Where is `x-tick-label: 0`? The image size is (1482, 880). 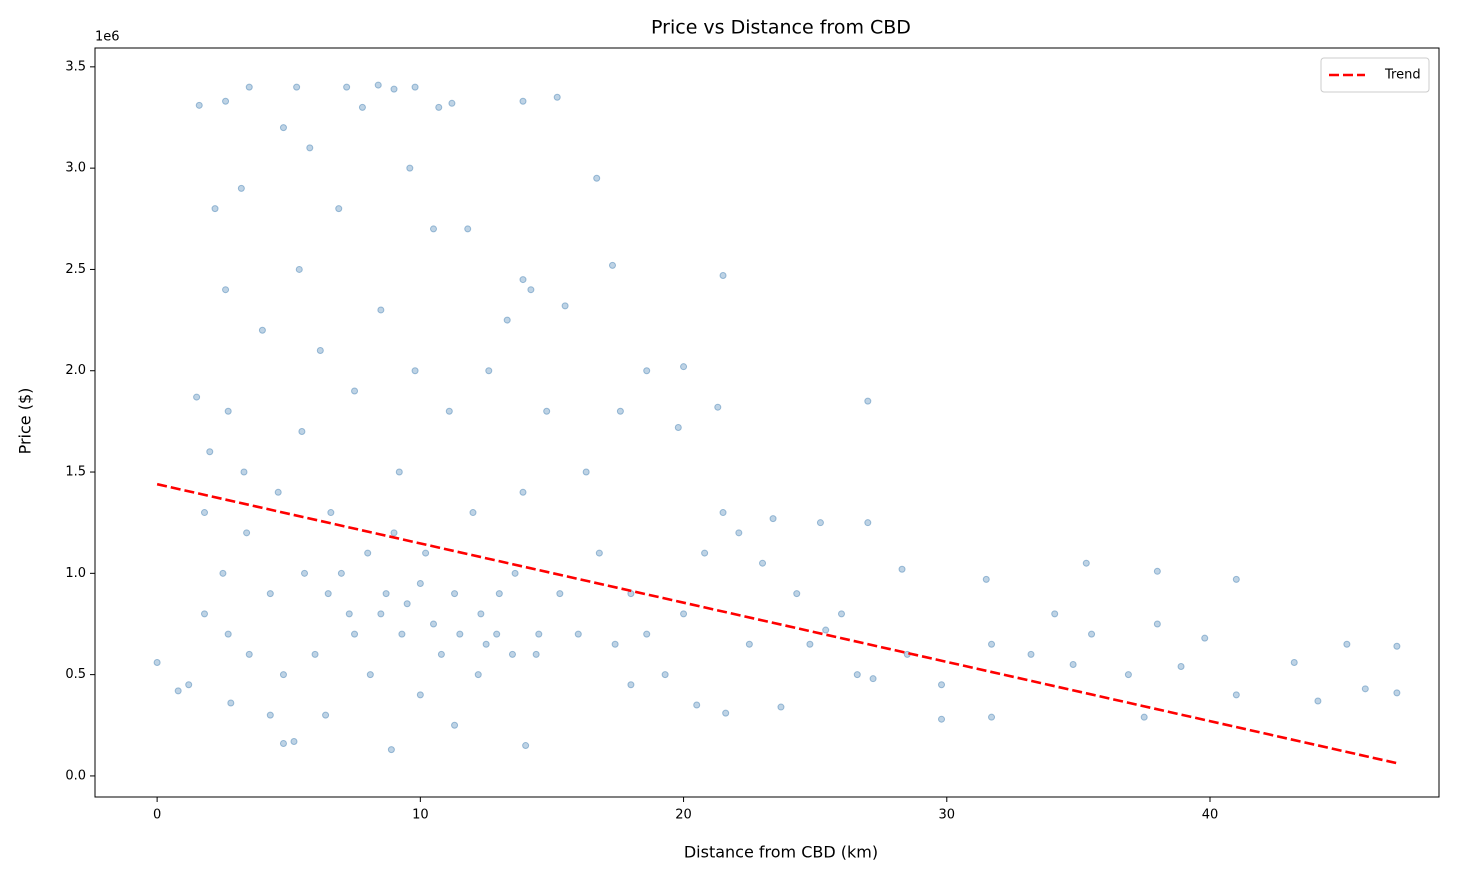 x-tick-label: 0 is located at coordinates (157, 815).